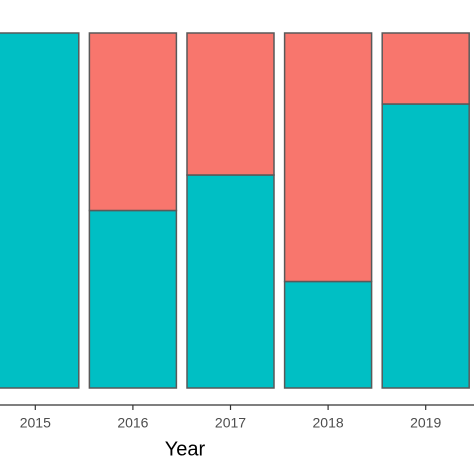 This screenshot has width=474, height=474. Describe the element at coordinates (328, 423) in the screenshot. I see `x-tick-label: 2018` at that location.